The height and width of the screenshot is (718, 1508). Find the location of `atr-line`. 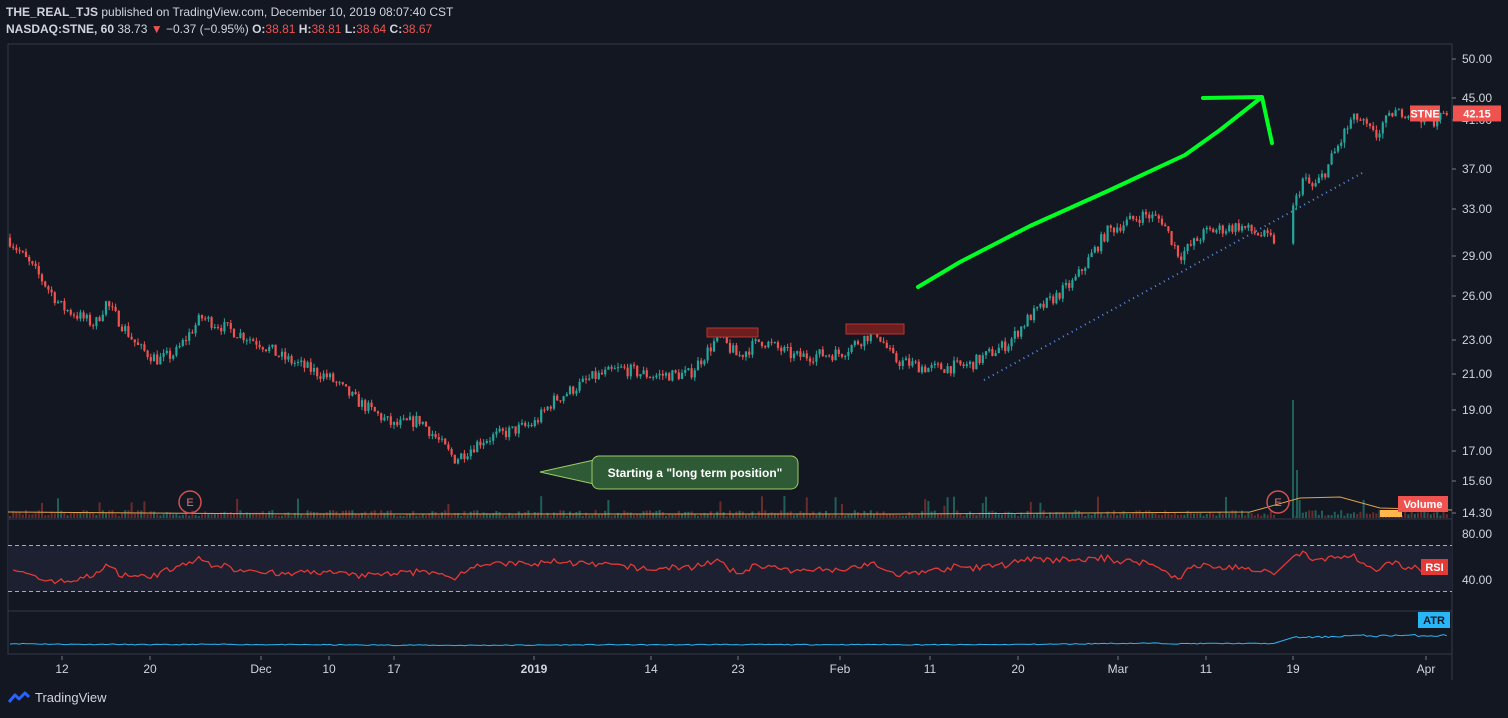

atr-line is located at coordinates (728, 640).